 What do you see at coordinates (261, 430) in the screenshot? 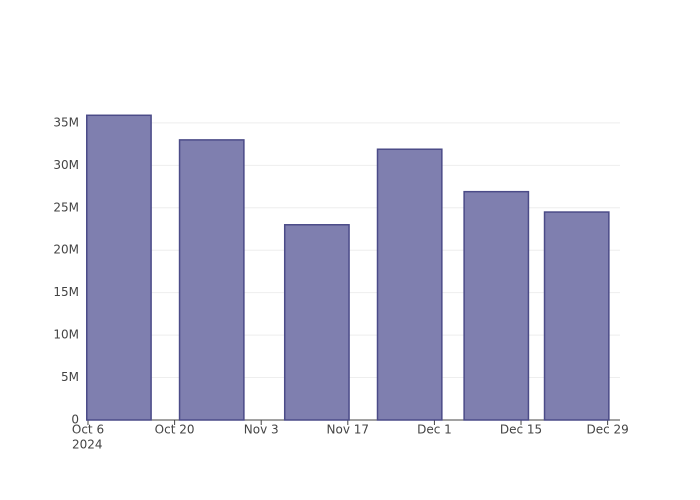
I see `x-tick-label: Nov 3` at bounding box center [261, 430].